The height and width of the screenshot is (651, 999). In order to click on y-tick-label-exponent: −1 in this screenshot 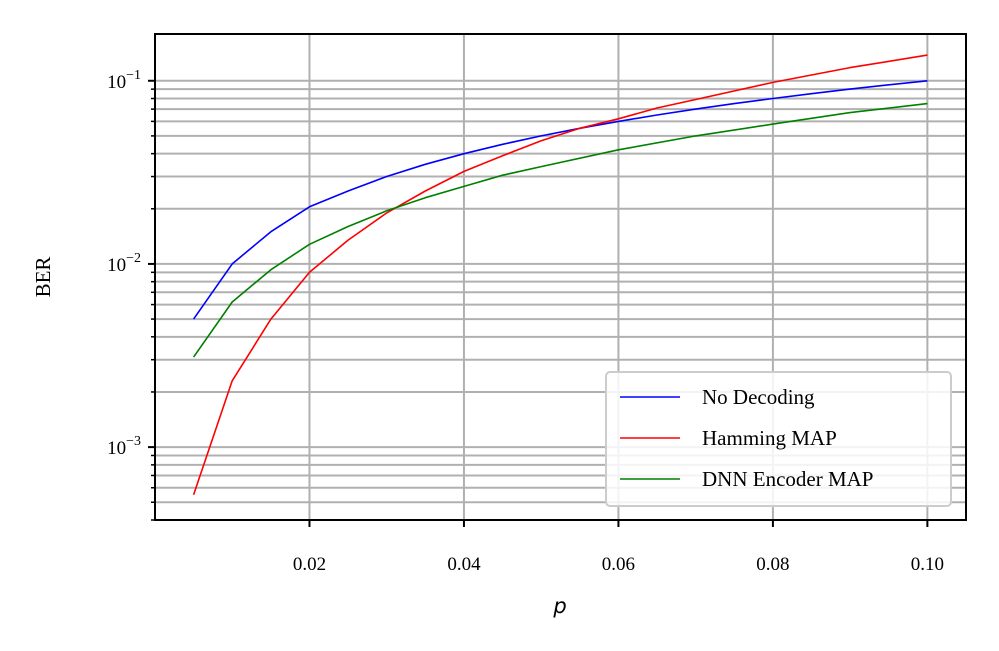, I will do `click(133, 75)`.